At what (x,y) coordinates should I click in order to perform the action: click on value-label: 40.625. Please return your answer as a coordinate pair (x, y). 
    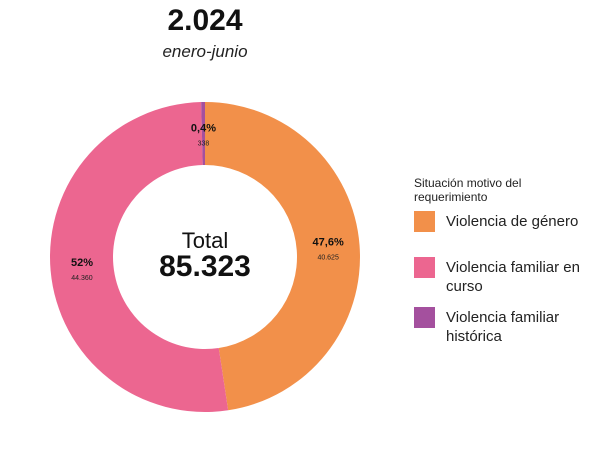
    Looking at the image, I should click on (328, 258).